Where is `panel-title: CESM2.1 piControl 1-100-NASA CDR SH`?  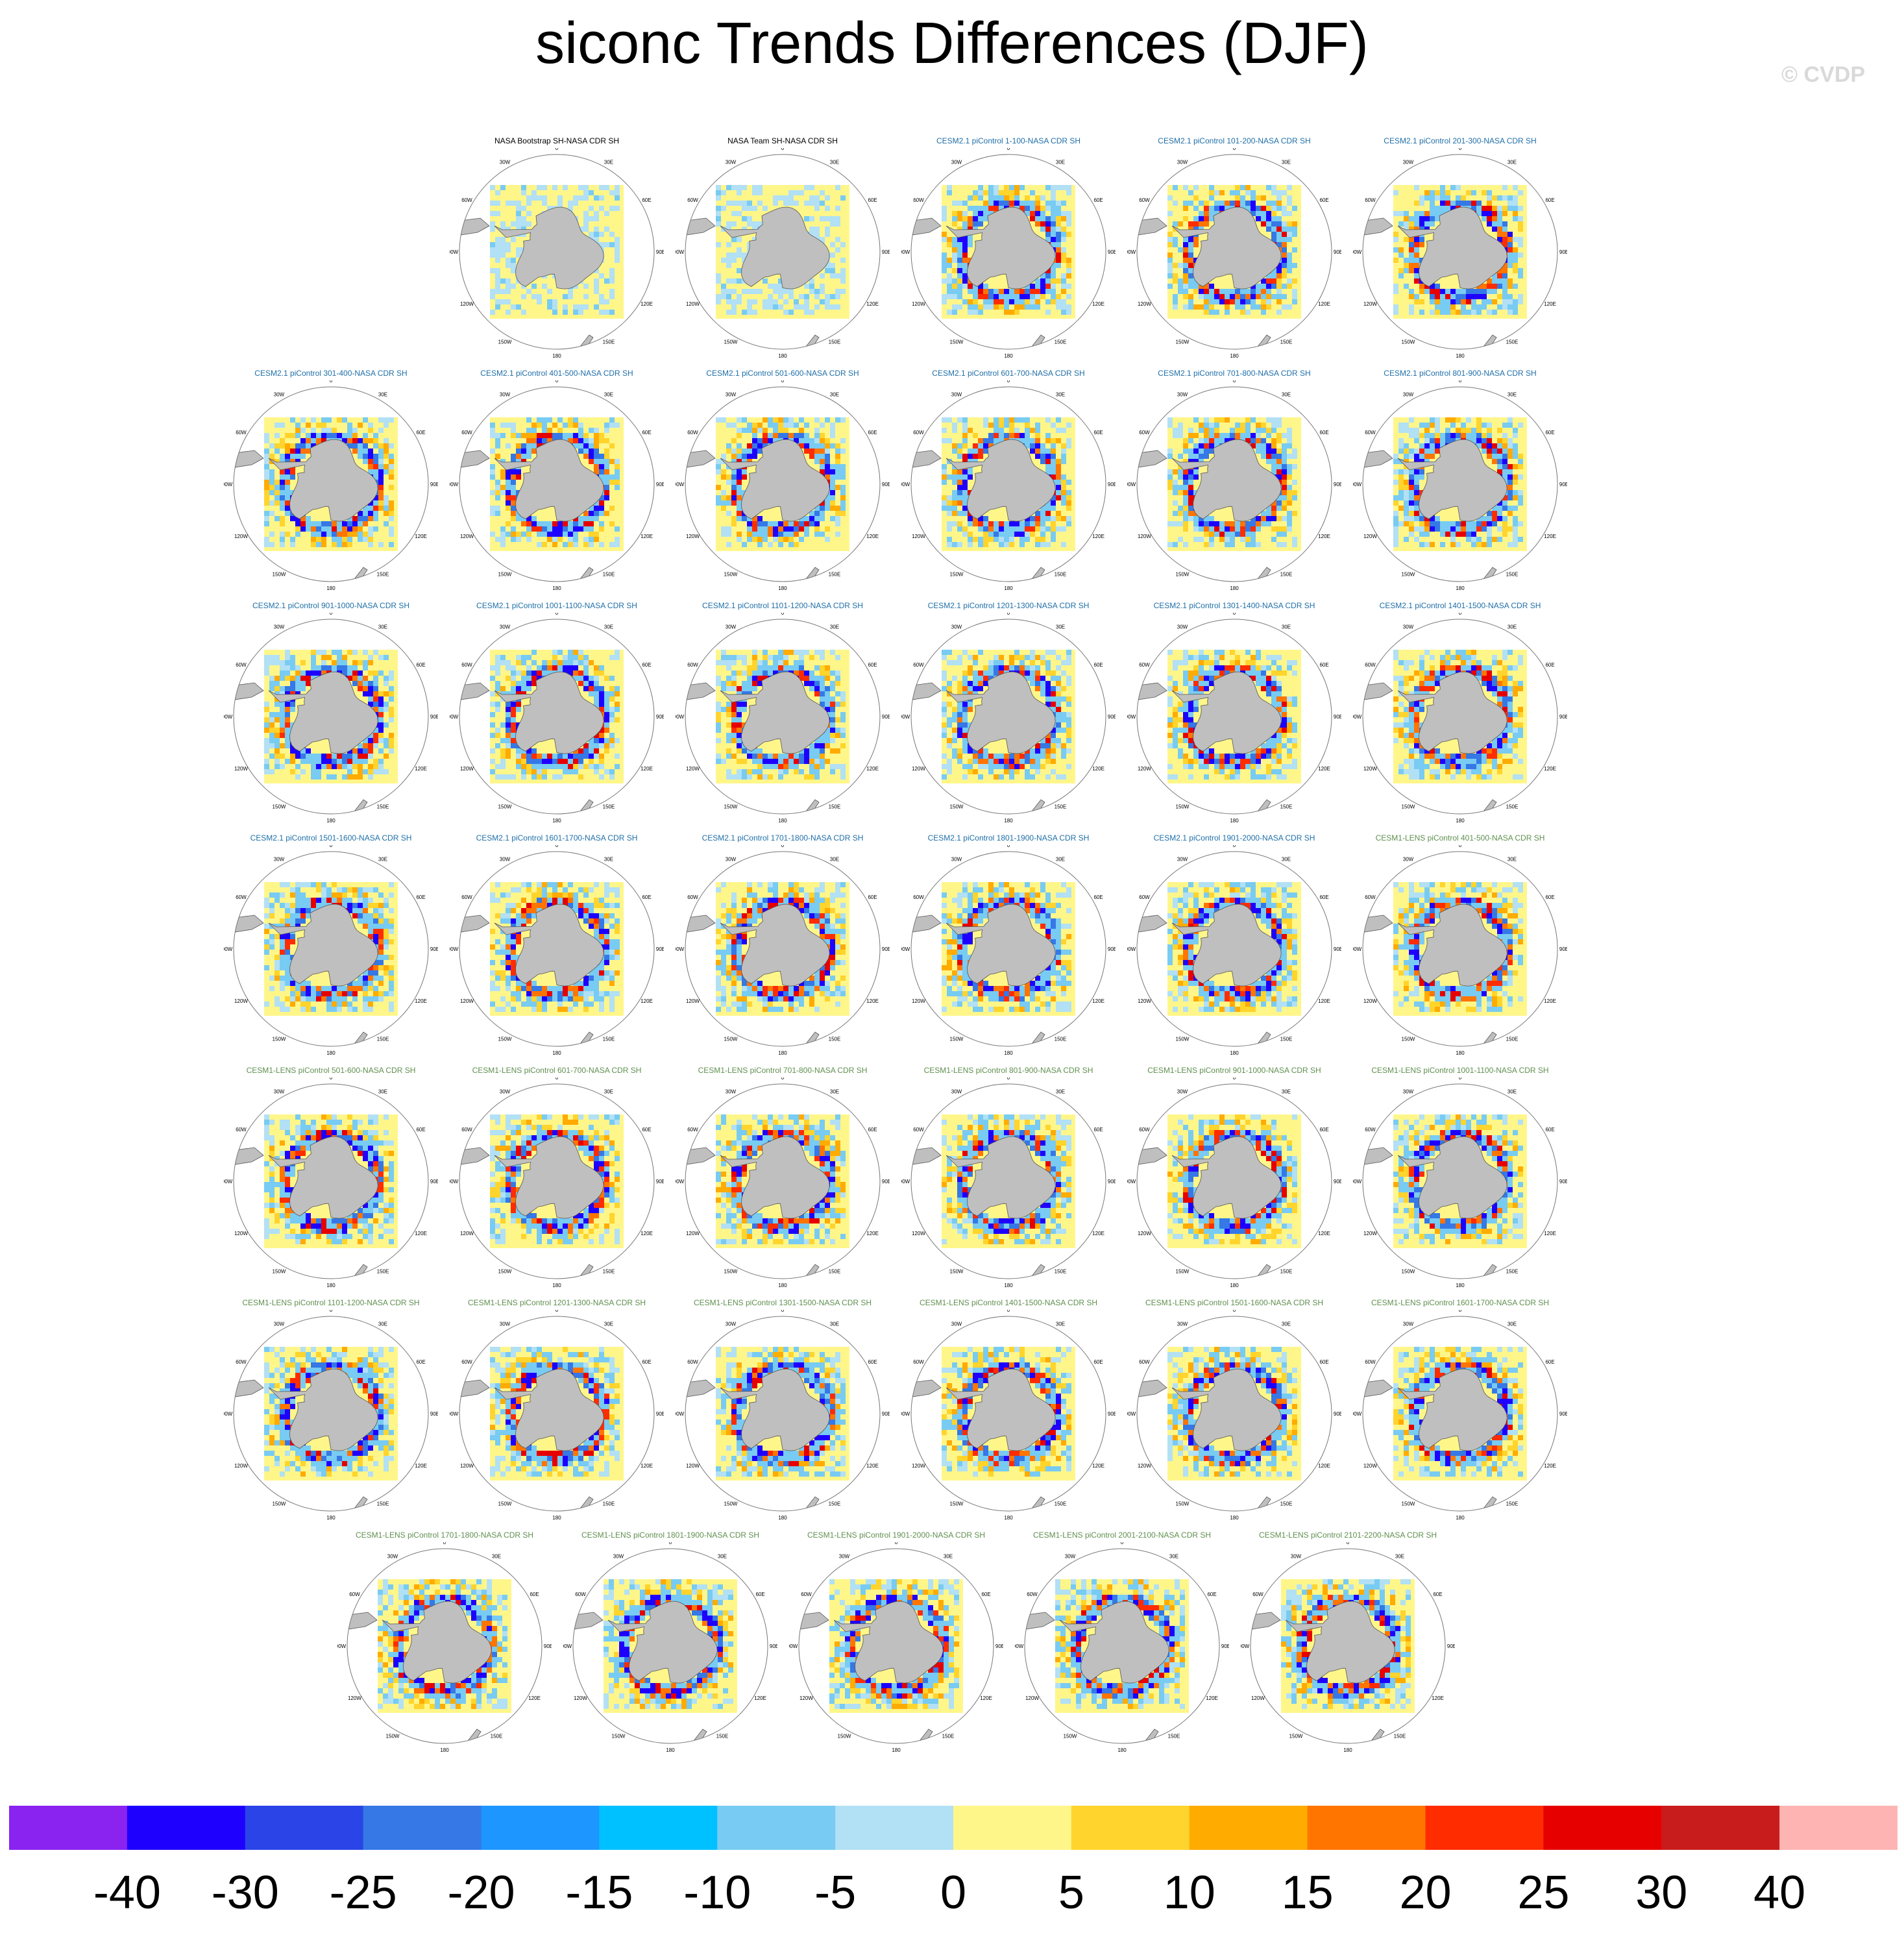 panel-title: CESM2.1 piControl 1-100-NASA CDR SH is located at coordinates (1008, 140).